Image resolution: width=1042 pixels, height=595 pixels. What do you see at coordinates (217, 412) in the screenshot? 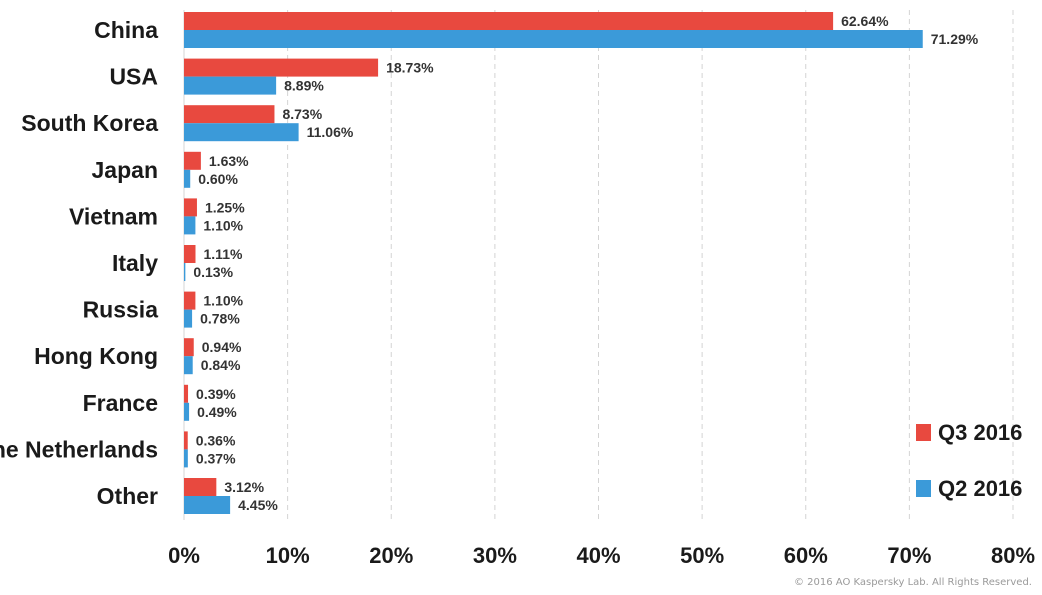
I see `data-label: 0.49%` at bounding box center [217, 412].